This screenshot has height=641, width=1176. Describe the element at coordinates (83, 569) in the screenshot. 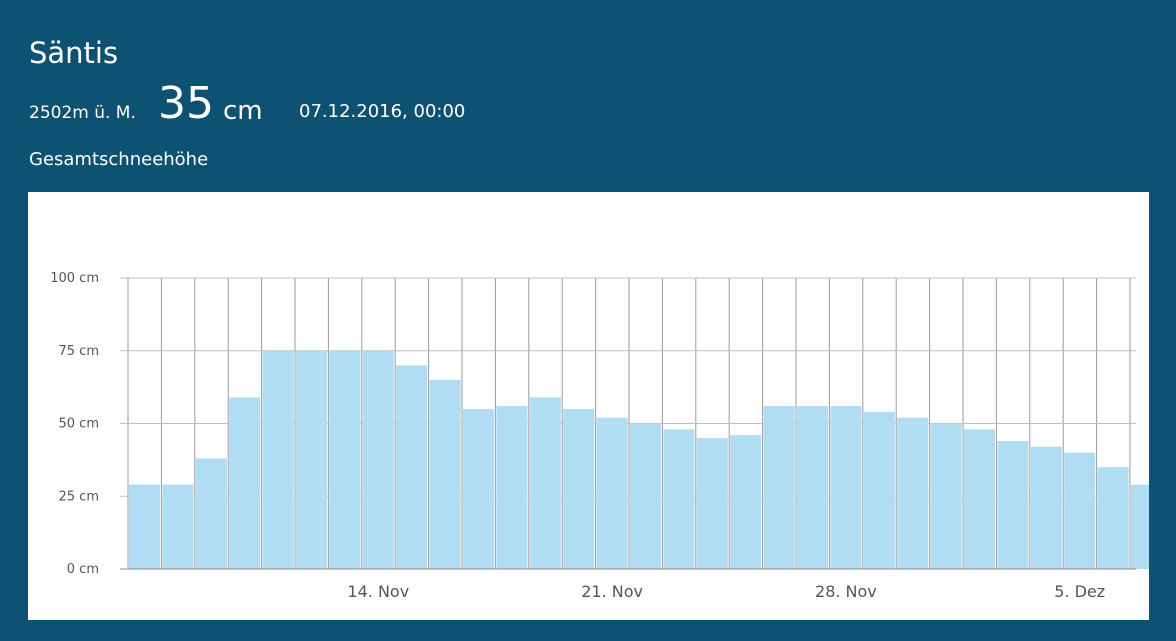

I see `y-tick-label: 0 cm` at that location.